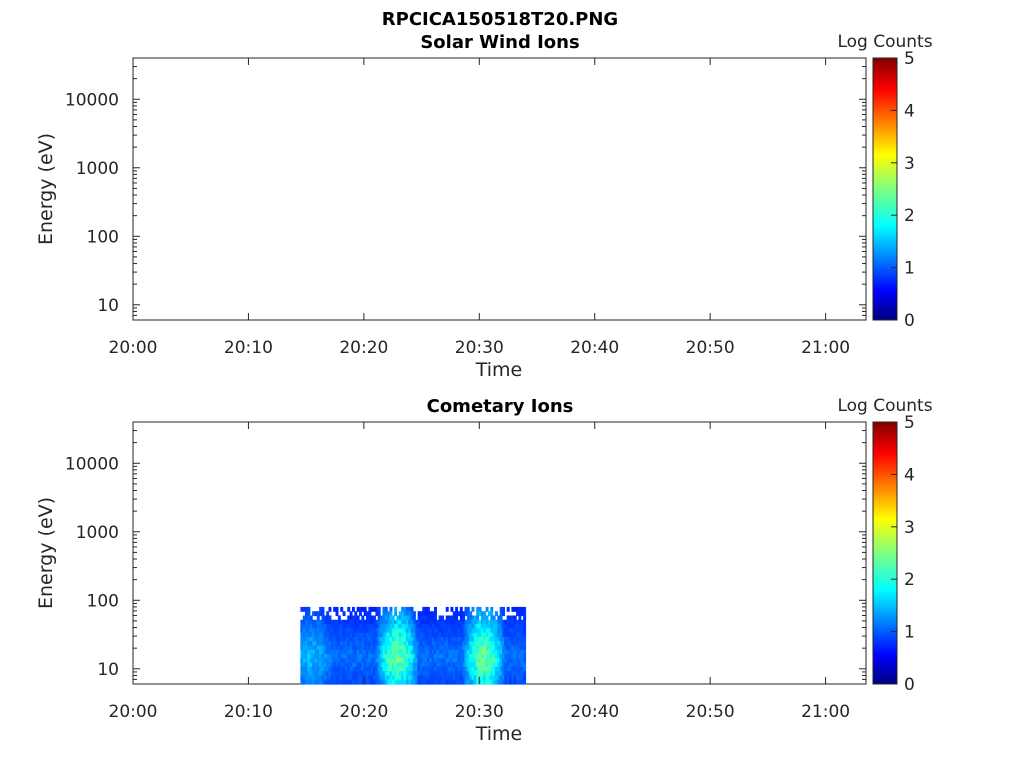 The height and width of the screenshot is (768, 1024). Describe the element at coordinates (92, 464) in the screenshot. I see `y-tick-label: 10000` at that location.